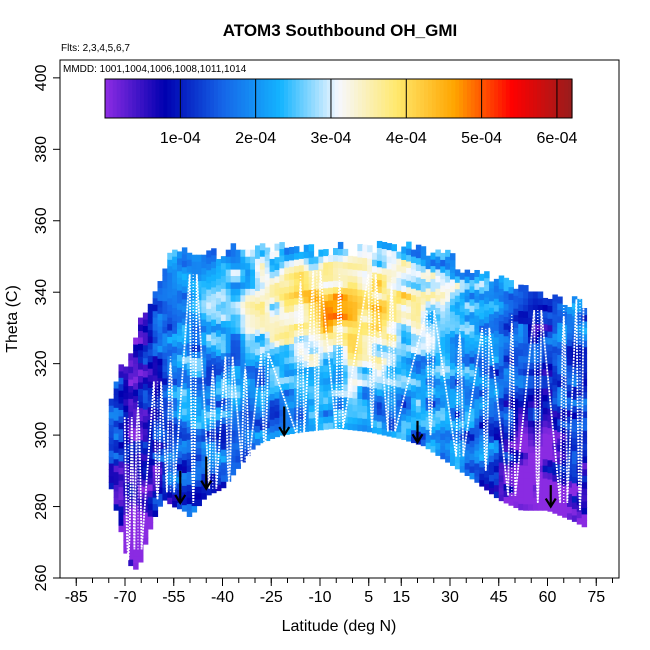 The image size is (650, 650). What do you see at coordinates (41, 292) in the screenshot?
I see `y-tick-label: 340` at bounding box center [41, 292].